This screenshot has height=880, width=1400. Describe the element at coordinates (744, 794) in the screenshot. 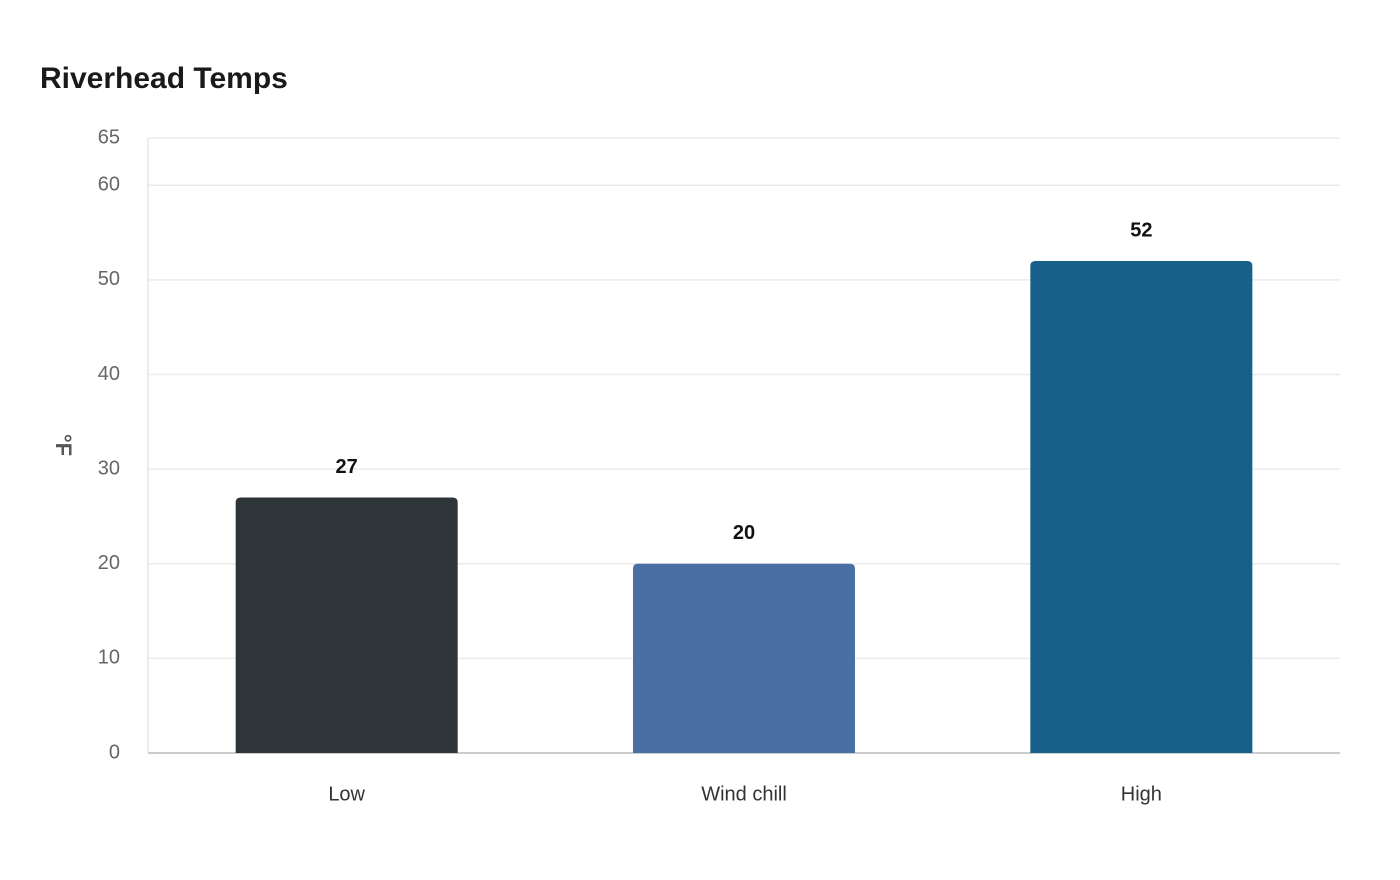

I see `x-tick-label: Wind chill` at that location.